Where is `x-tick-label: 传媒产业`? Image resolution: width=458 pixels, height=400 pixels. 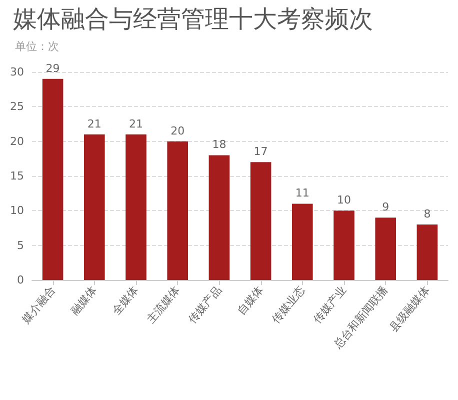 x-tick-label: 传媒产业 is located at coordinates (329, 305).